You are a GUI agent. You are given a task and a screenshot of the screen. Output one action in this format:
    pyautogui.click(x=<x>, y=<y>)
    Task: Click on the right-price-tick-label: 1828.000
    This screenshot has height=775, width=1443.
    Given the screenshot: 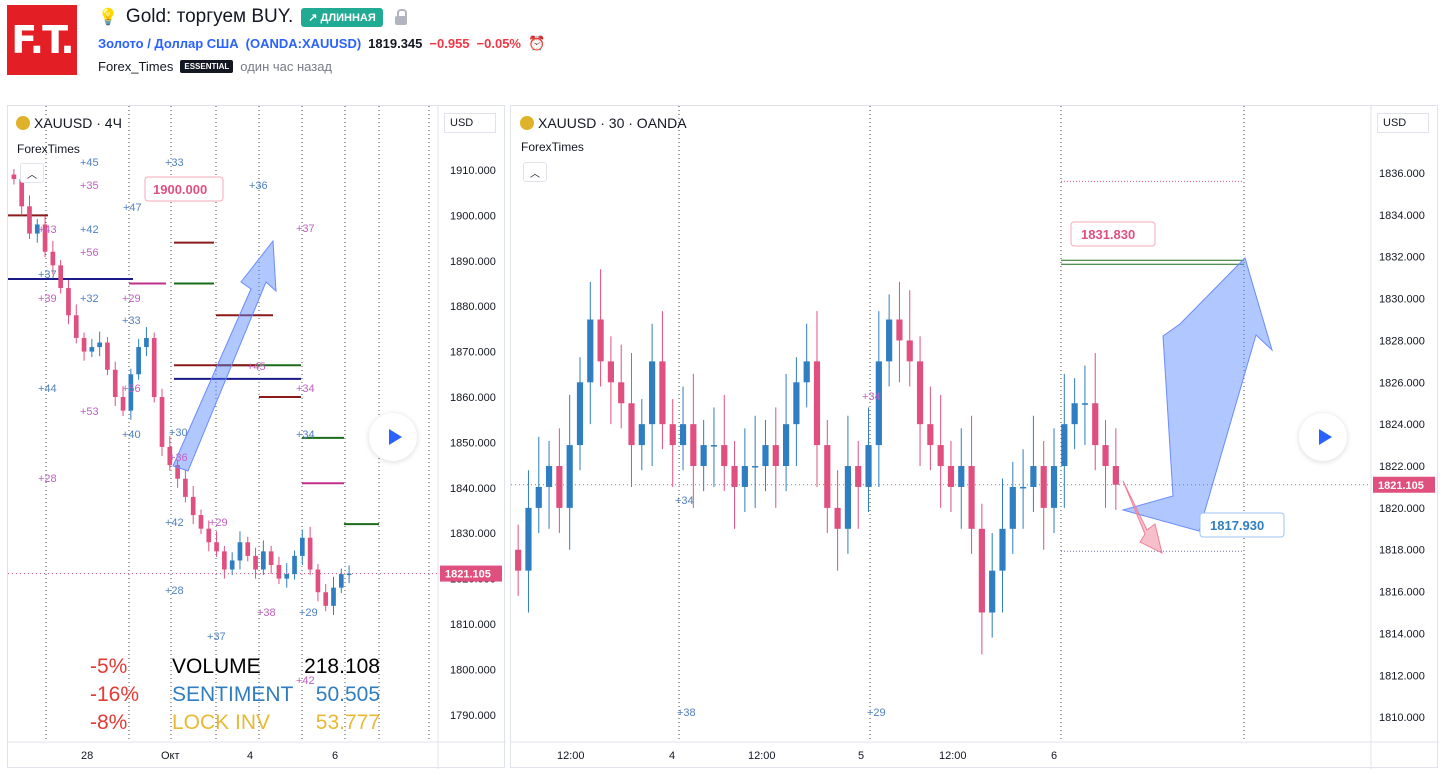 What is the action you would take?
    pyautogui.click(x=1402, y=341)
    